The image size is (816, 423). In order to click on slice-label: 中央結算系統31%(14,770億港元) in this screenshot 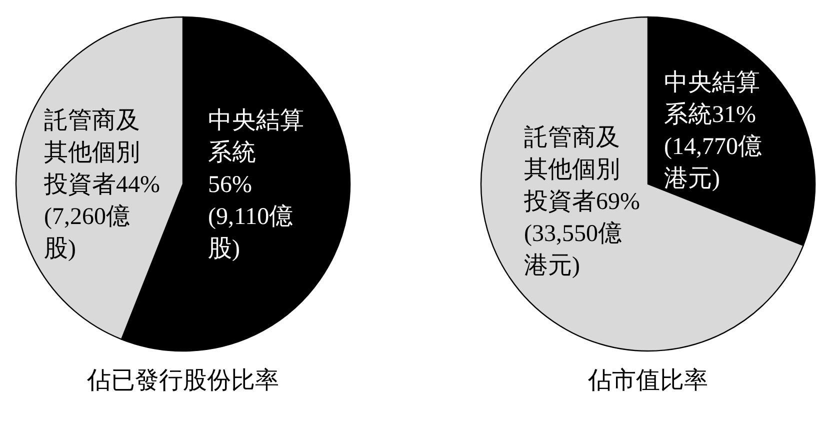, I will do `click(713, 131)`.